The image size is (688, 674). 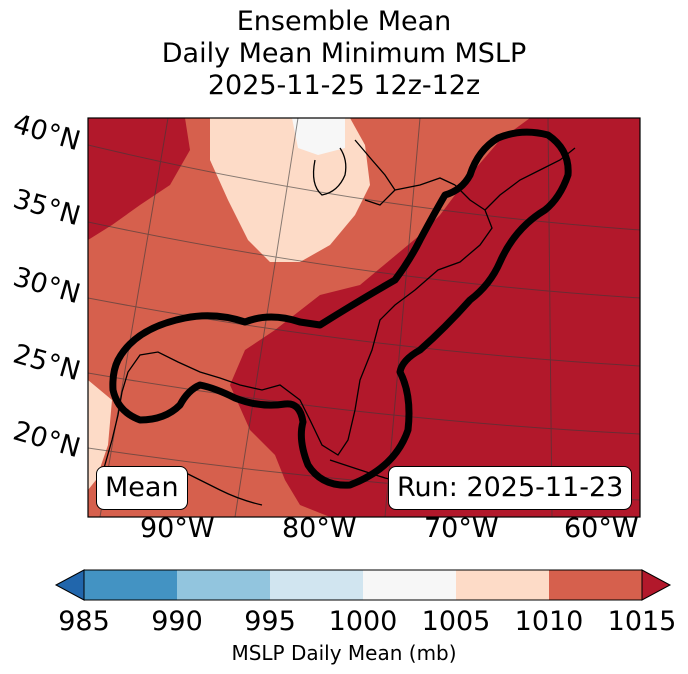 I want to click on mean-badge: Mean, so click(x=142, y=488).